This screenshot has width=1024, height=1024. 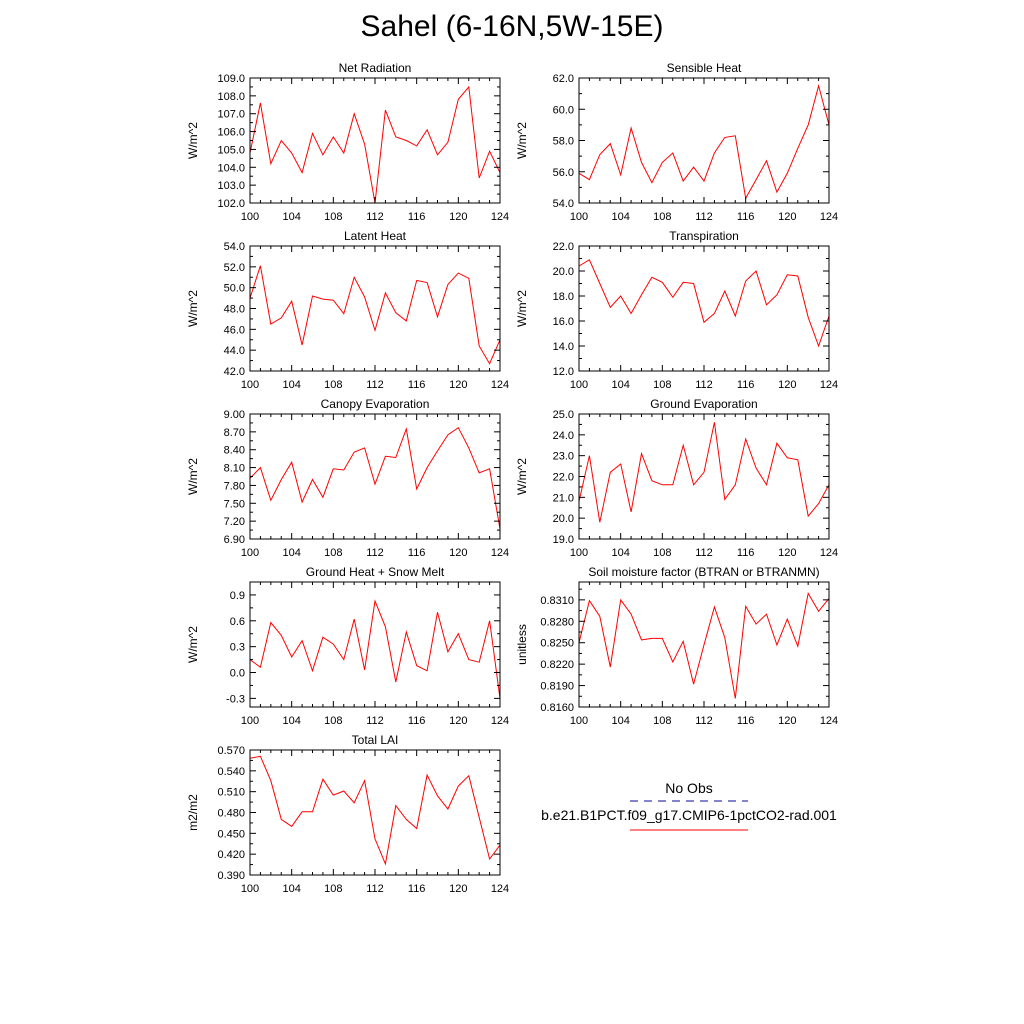 I want to click on y-tick-label: 20.0, so click(x=563, y=272).